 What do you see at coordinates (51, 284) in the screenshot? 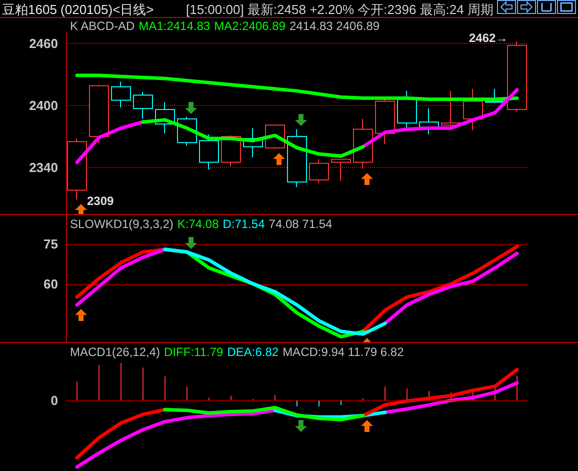
I see `y-tick-label: 60` at bounding box center [51, 284].